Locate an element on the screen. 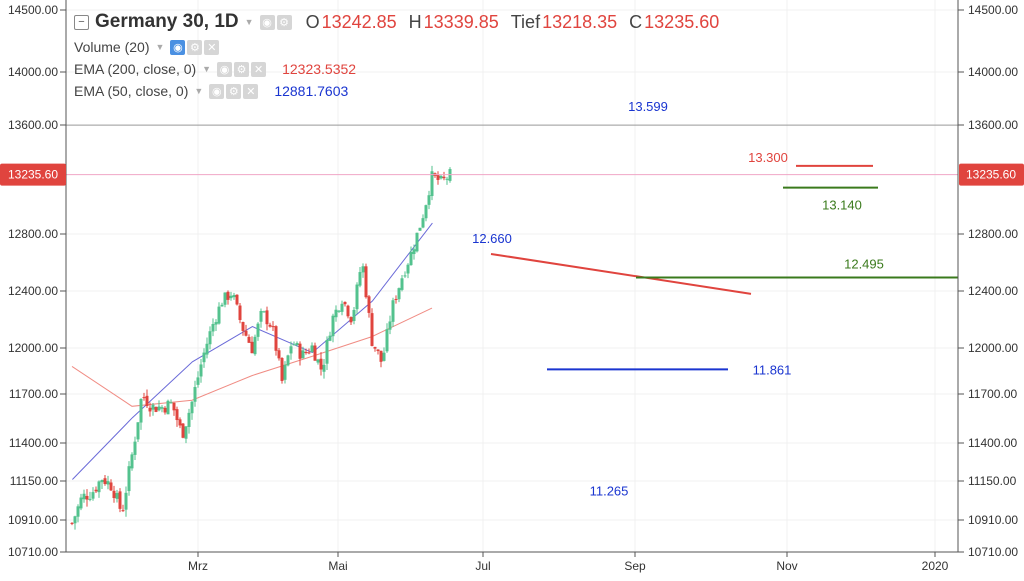  annotation-label: 13.300 is located at coordinates (768, 157).